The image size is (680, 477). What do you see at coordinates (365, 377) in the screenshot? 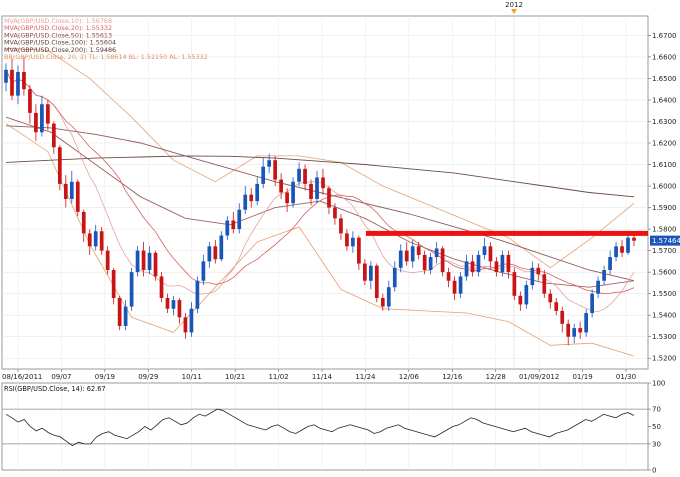
I see `x-tick-label: 11/24` at bounding box center [365, 377].